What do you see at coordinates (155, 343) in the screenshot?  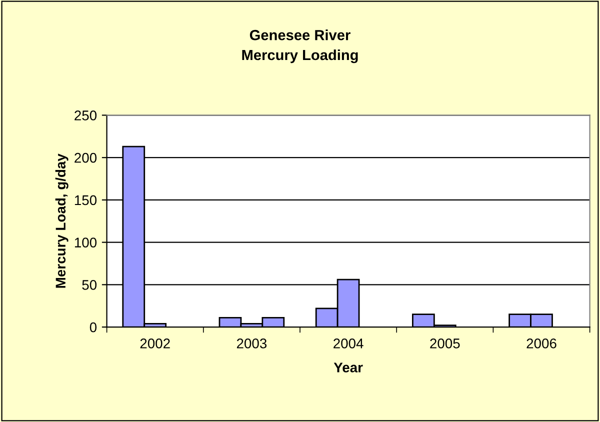 I see `x-tick-label: 2002` at bounding box center [155, 343].